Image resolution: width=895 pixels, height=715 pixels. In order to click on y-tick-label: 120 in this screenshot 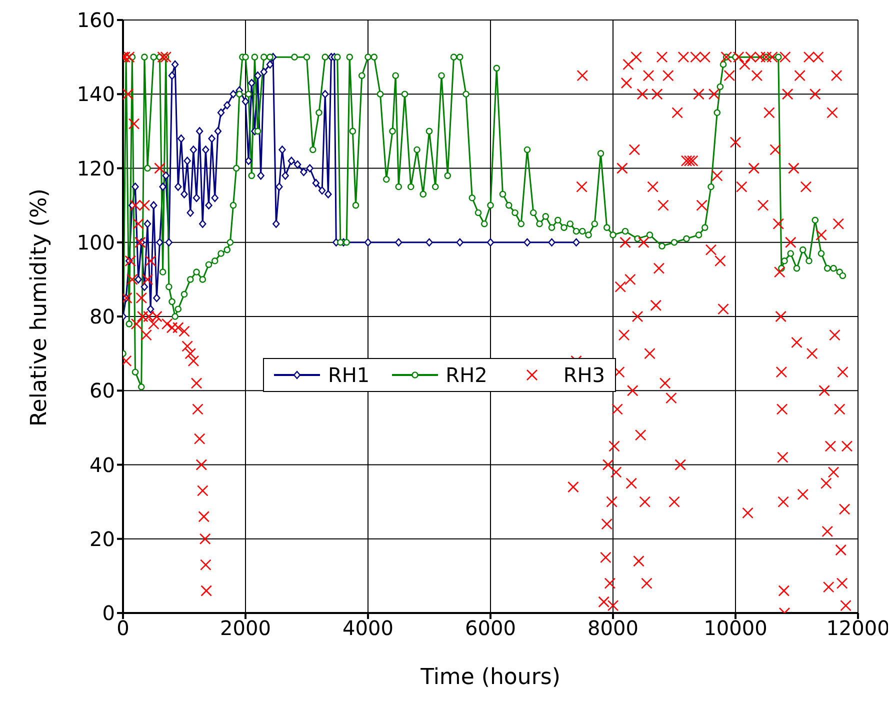, I will do `click(95, 168)`.